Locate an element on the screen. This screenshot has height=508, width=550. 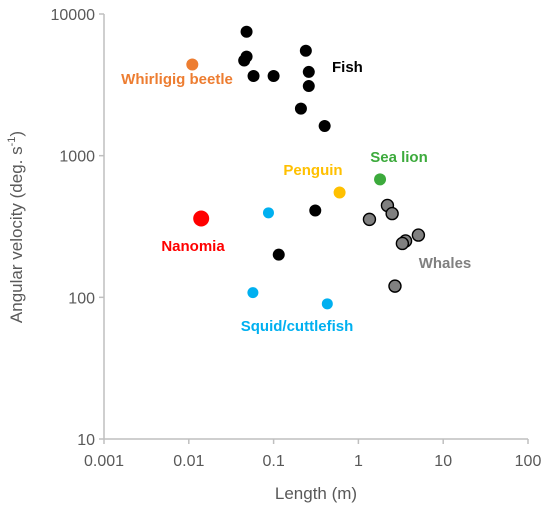
y-tick-label: 10 is located at coordinates (86, 440).